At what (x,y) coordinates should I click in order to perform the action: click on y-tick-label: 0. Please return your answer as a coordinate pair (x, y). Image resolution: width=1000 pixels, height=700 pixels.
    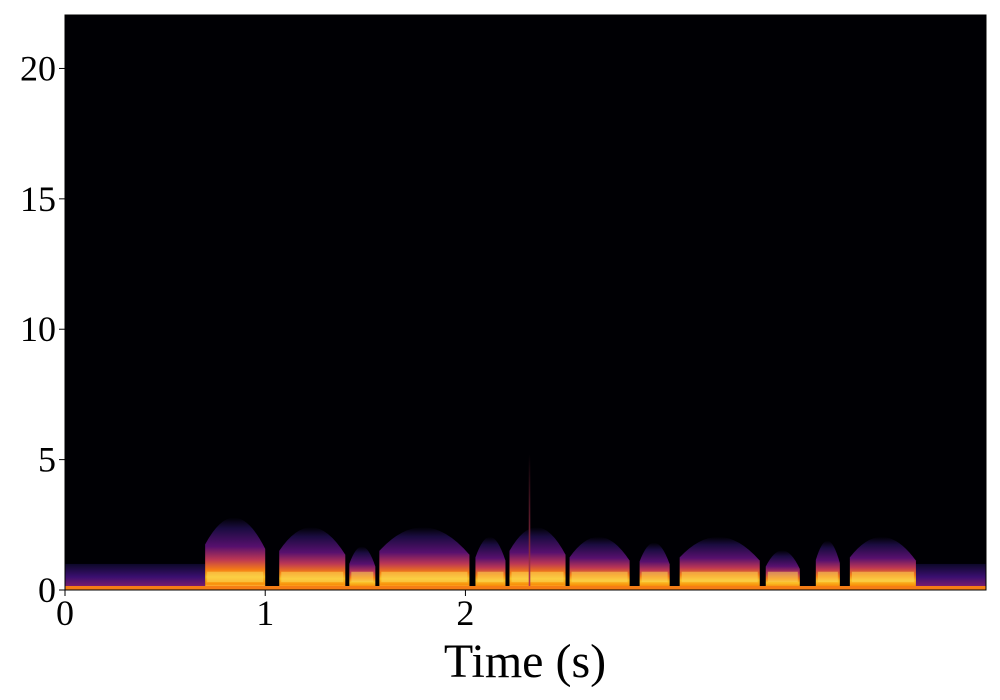
    Looking at the image, I should click on (47, 590).